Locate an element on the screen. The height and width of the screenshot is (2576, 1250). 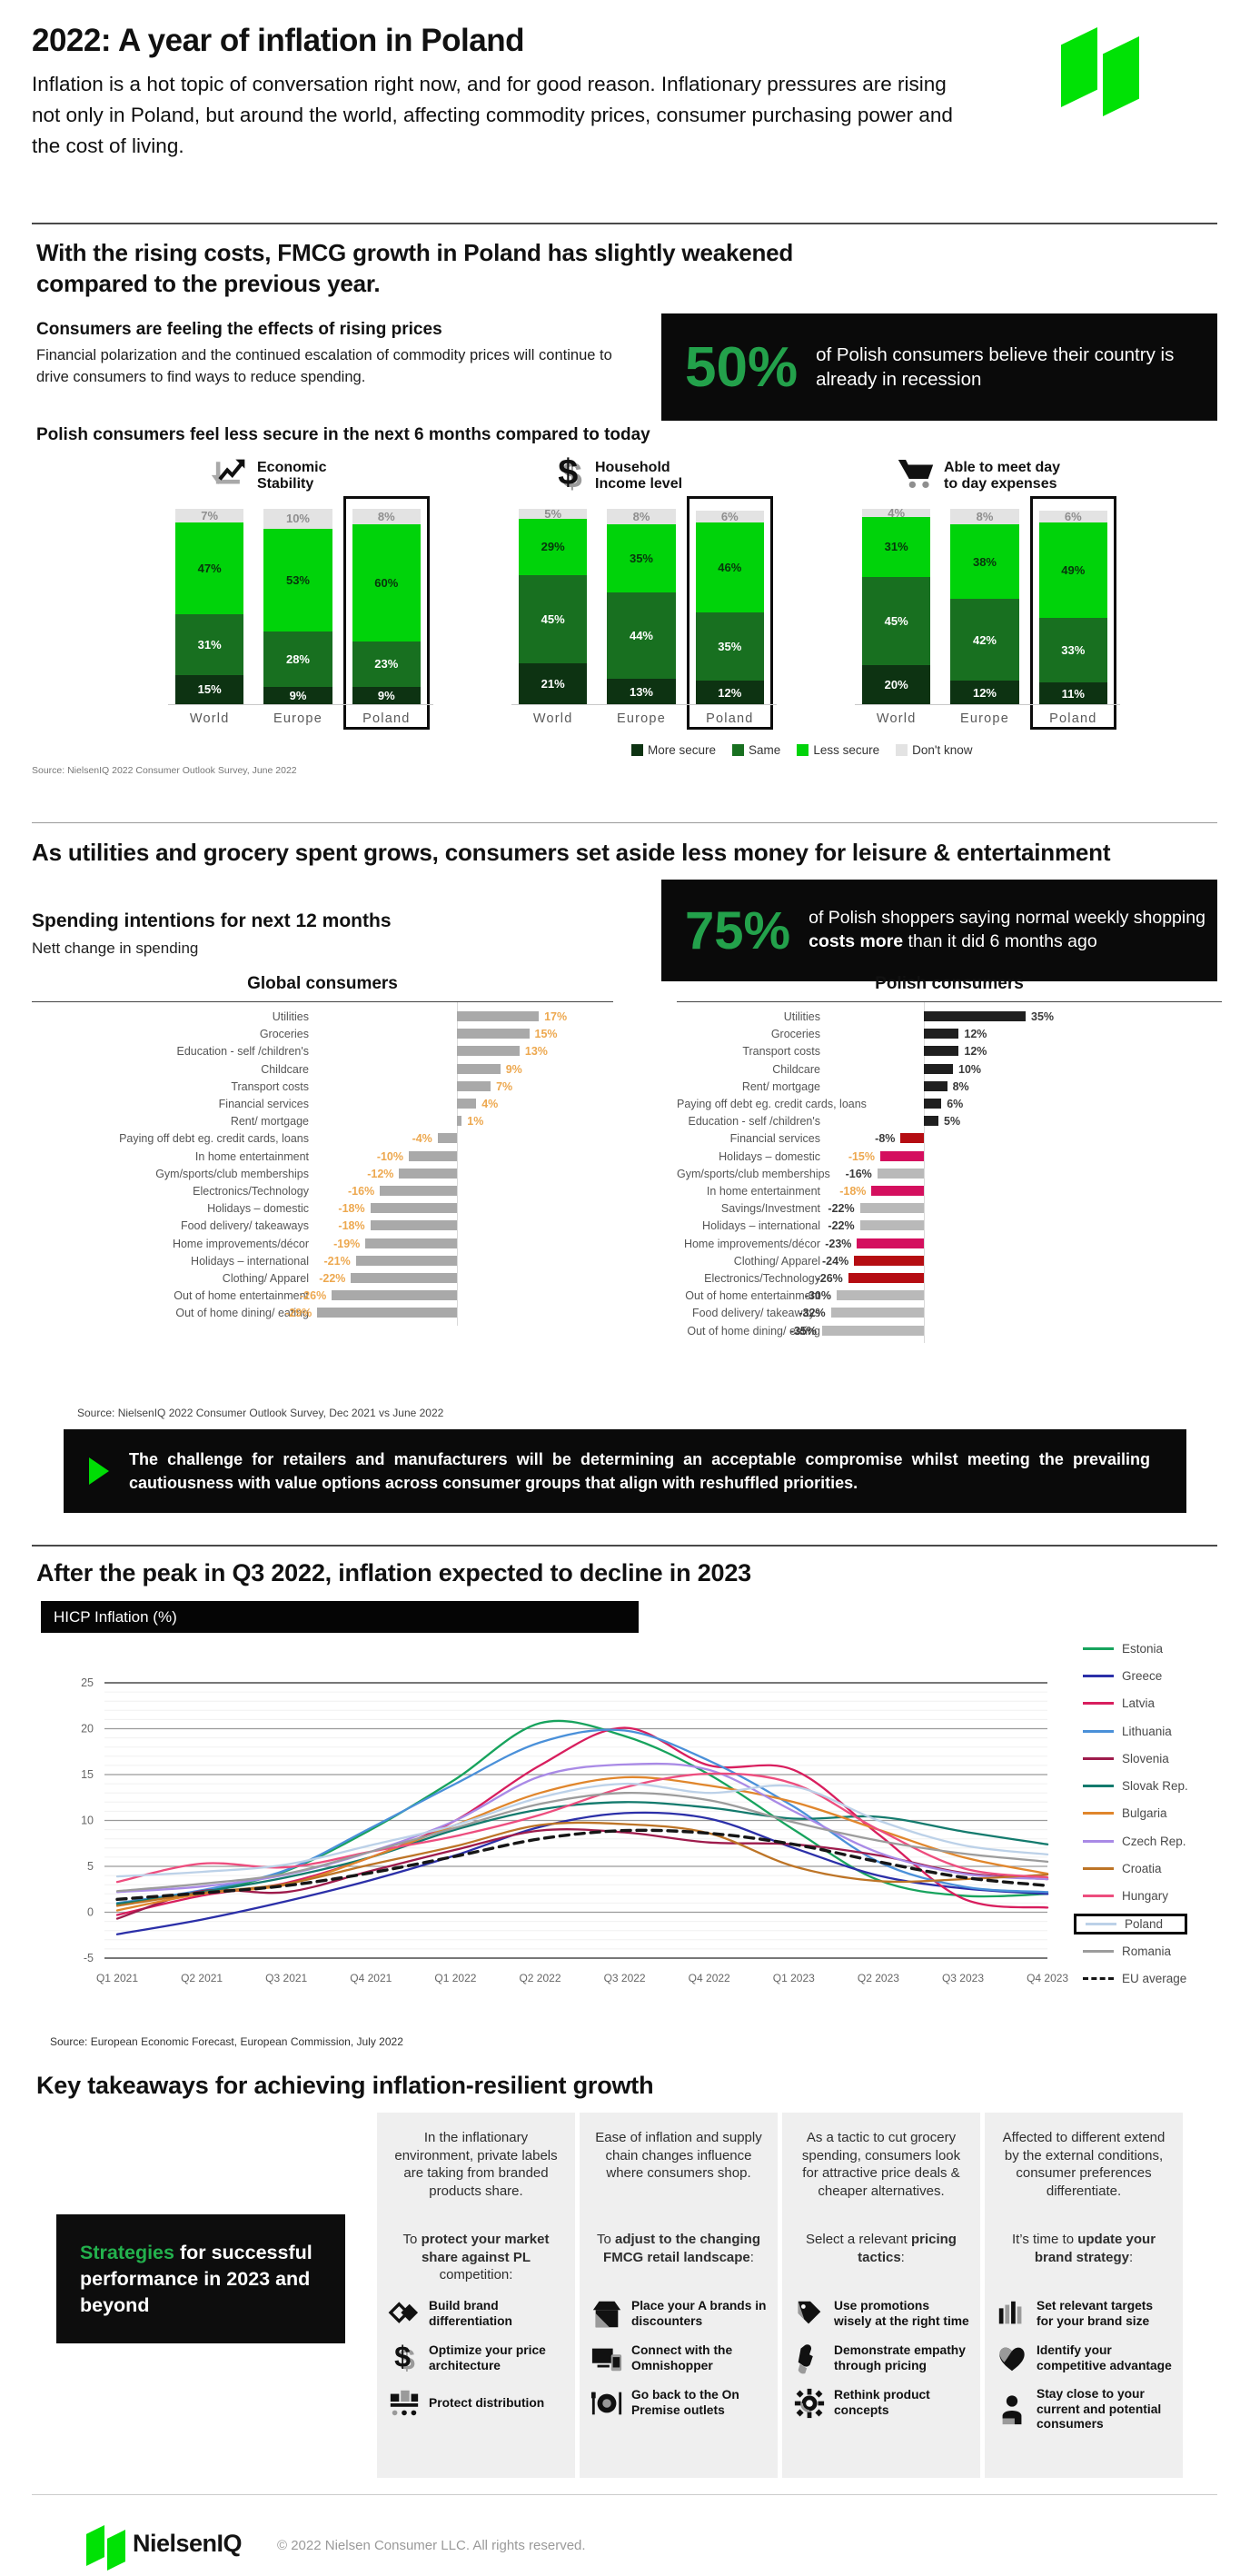
panel-title: Able to meet day to day expenses is located at coordinates (1002, 476).